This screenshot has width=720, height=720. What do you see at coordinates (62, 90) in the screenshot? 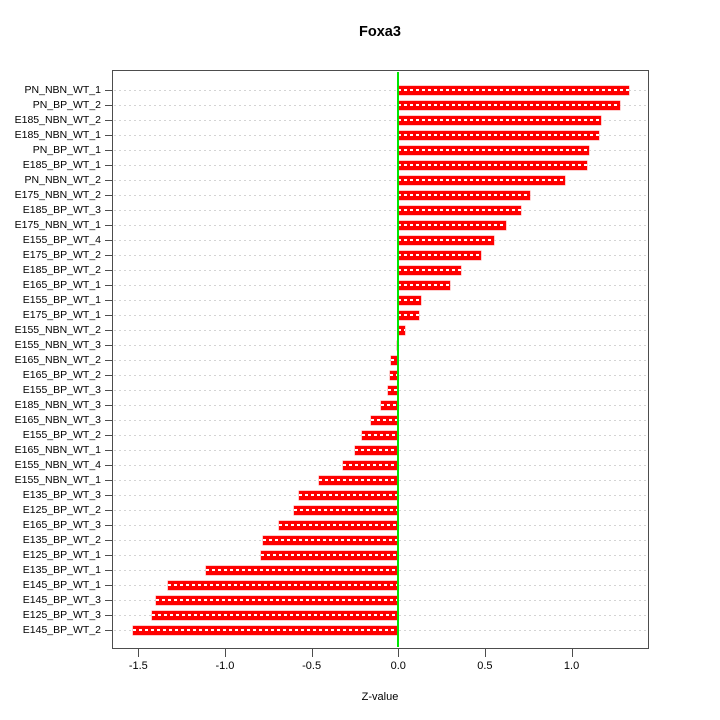
I see `y-axis-label: PN_NBN_WT_1` at bounding box center [62, 90].